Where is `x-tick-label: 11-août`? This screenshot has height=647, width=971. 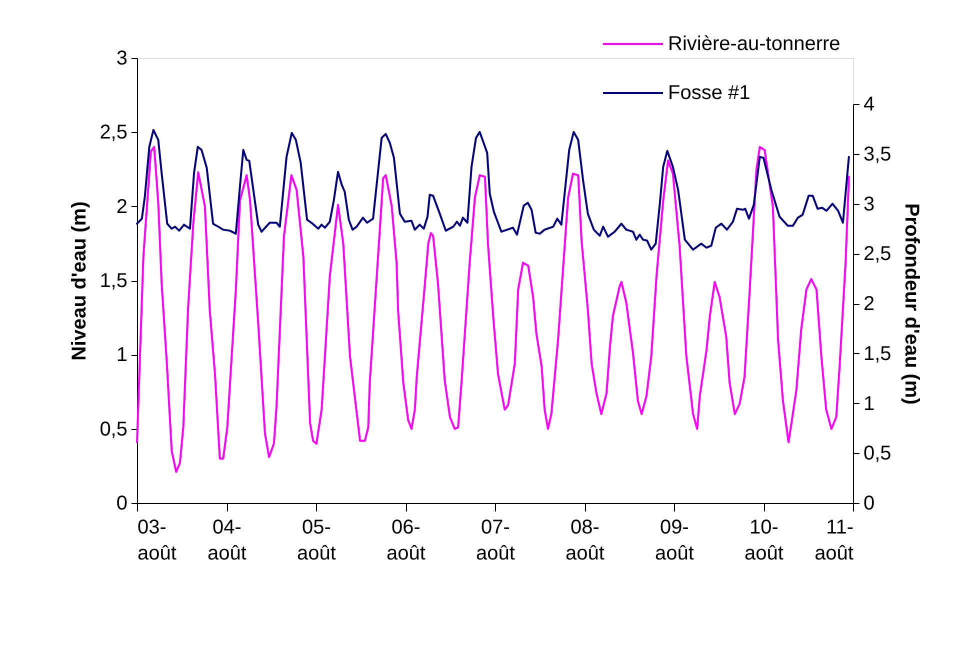
x-tick-label: 11-août is located at coordinates (834, 540).